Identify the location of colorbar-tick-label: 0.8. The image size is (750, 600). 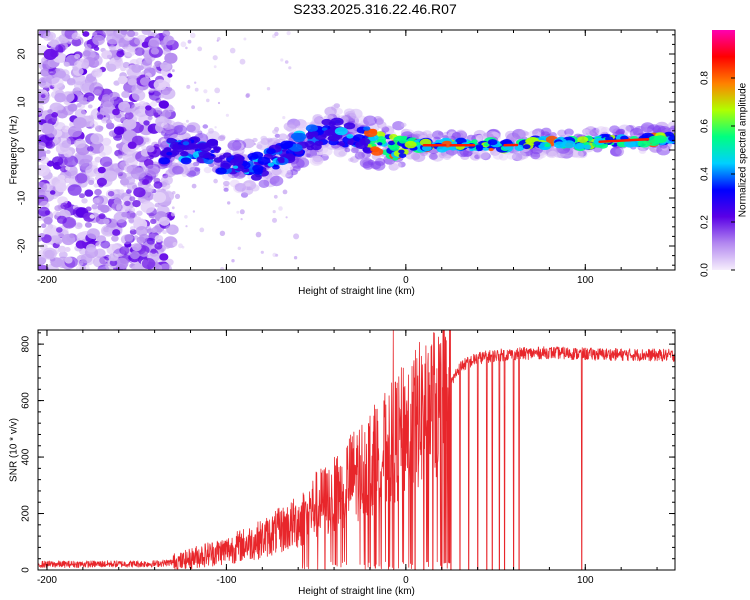
(705, 78).